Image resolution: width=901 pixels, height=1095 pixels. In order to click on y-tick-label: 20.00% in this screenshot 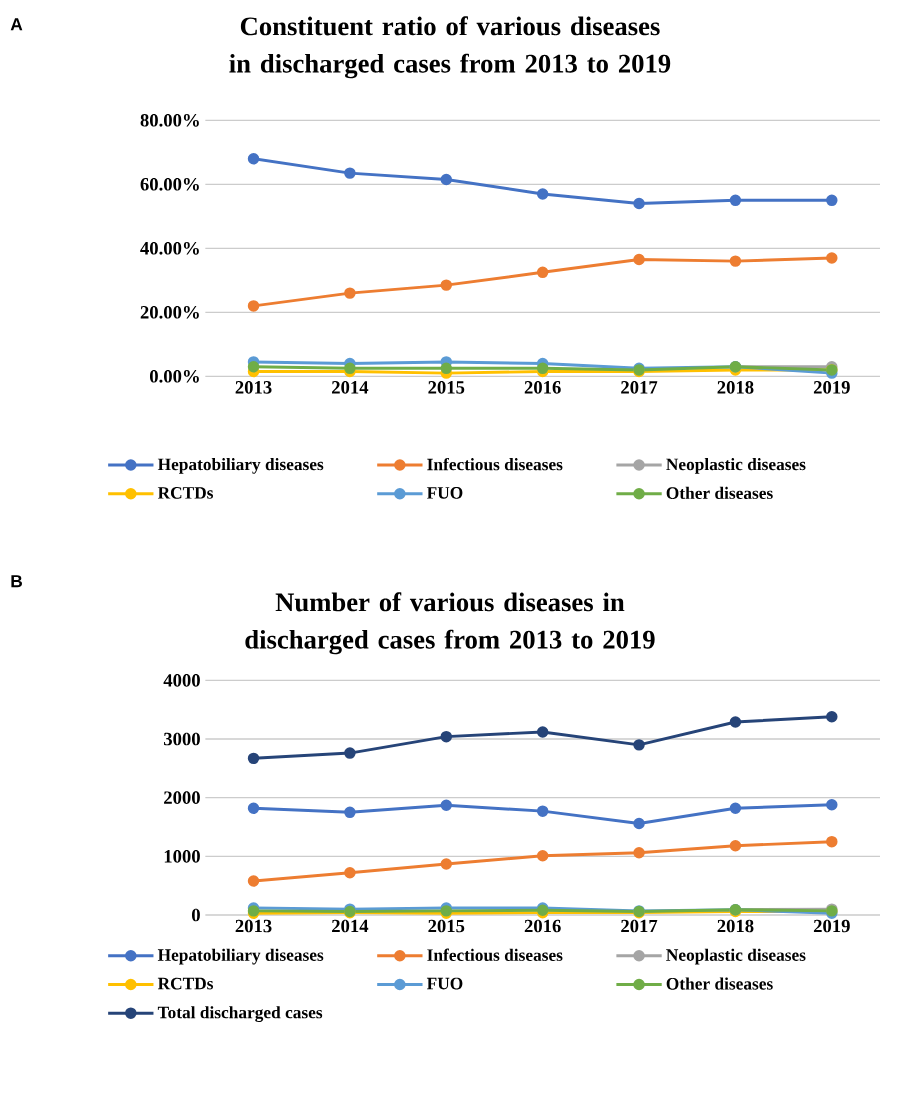, I will do `click(169, 312)`.